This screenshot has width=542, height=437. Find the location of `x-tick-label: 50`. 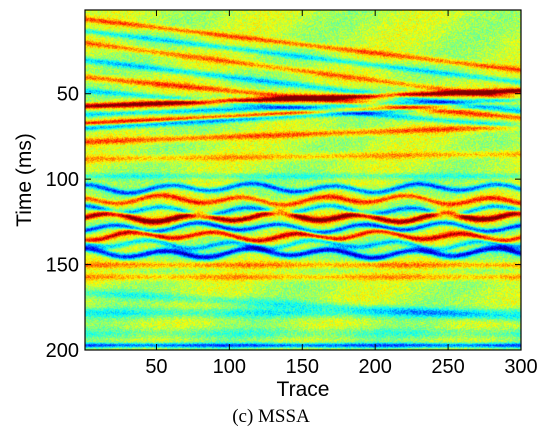

x-tick-label: 50 is located at coordinates (156, 367).